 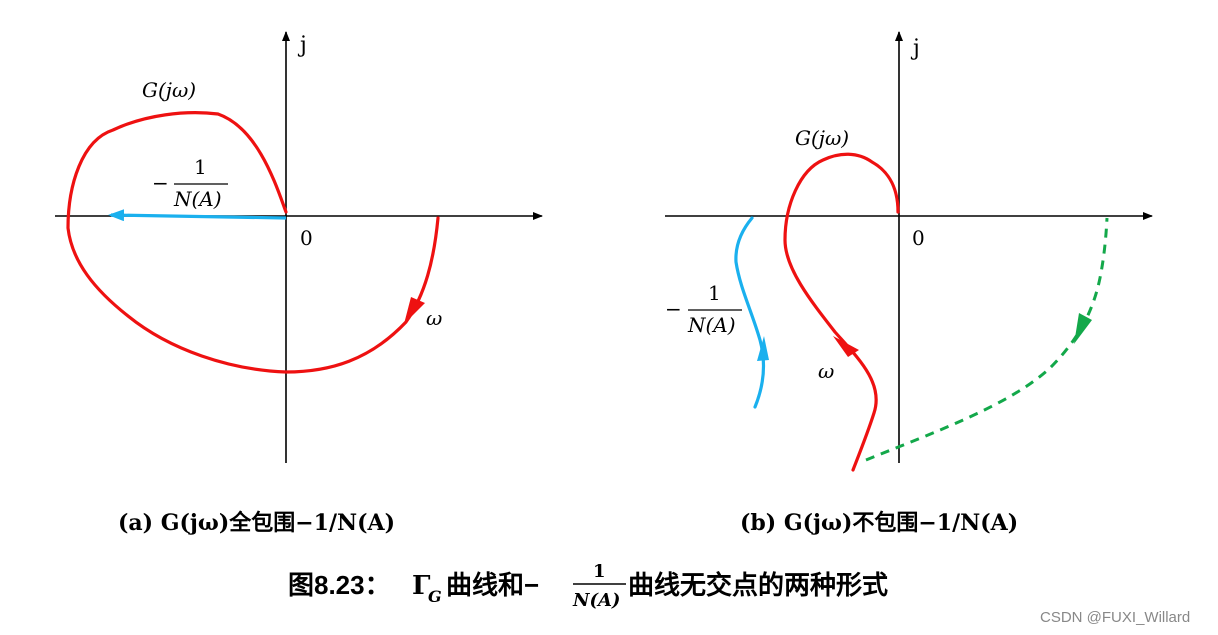 I want to click on fraction-numerator-b: 1, so click(x=714, y=293).